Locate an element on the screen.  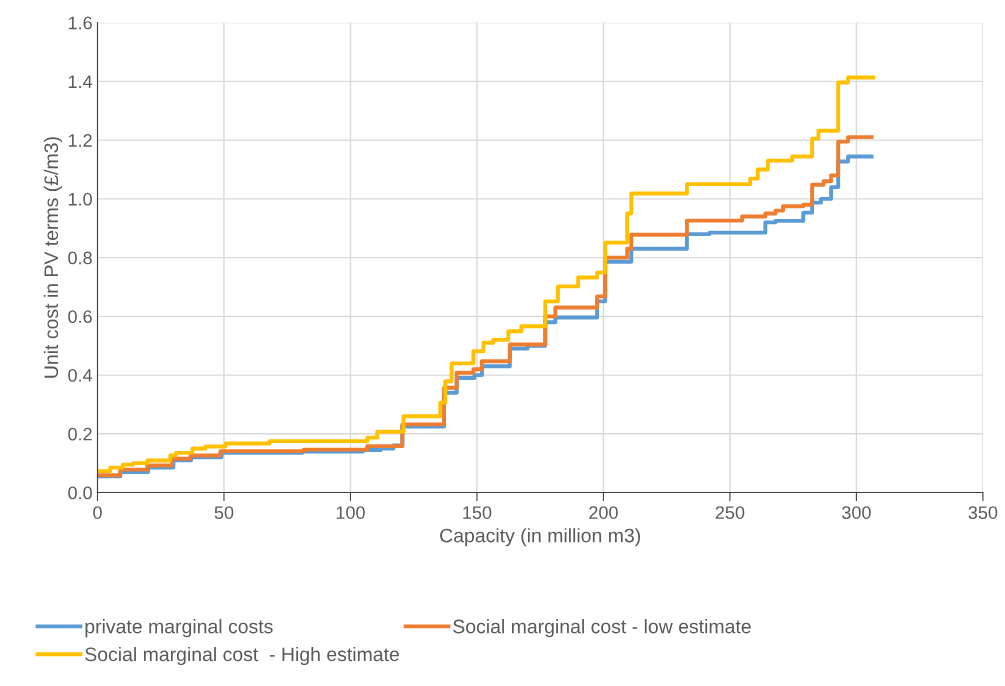
x-tick-label: 200 is located at coordinates (603, 512).